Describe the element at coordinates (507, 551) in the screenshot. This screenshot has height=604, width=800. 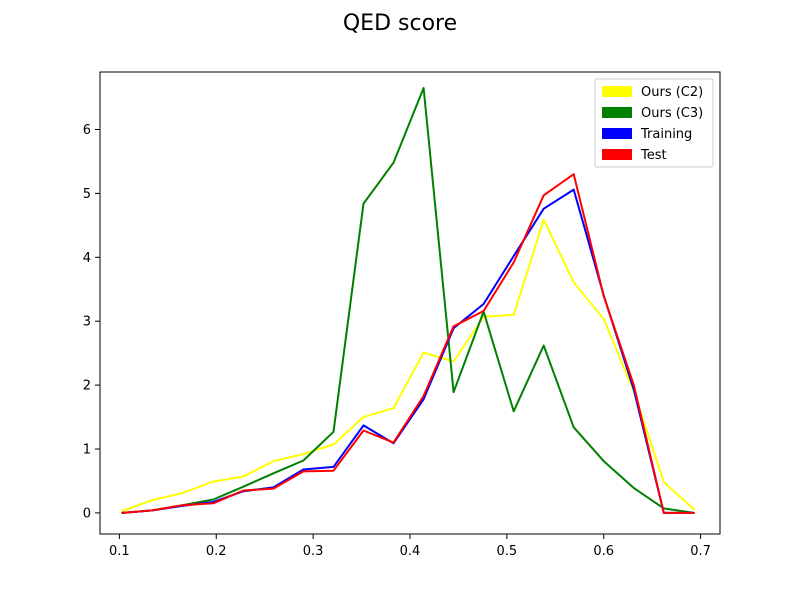
I see `x-tick-label: 0.5` at that location.